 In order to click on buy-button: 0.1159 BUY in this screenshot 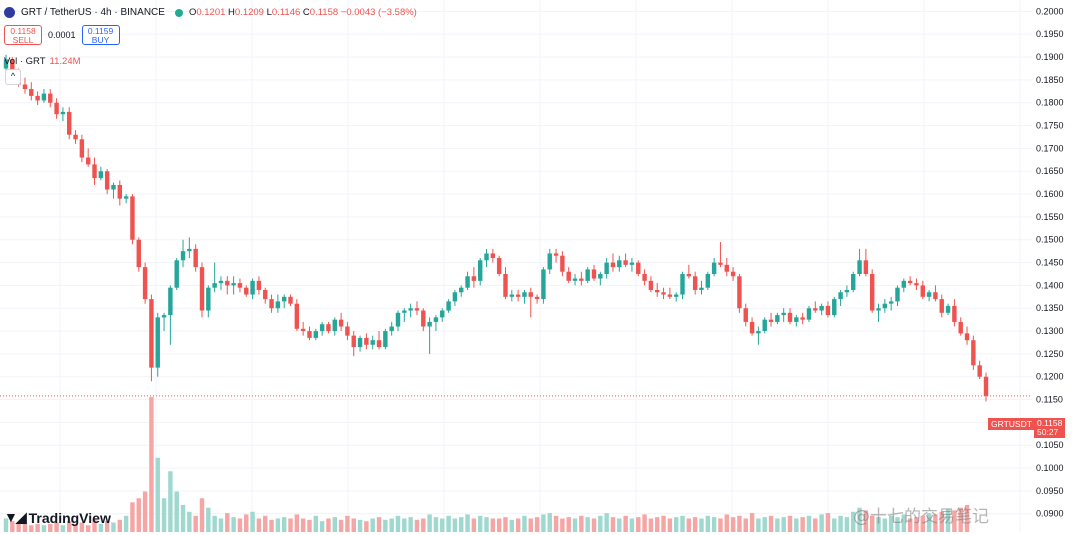, I will do `click(100, 35)`.